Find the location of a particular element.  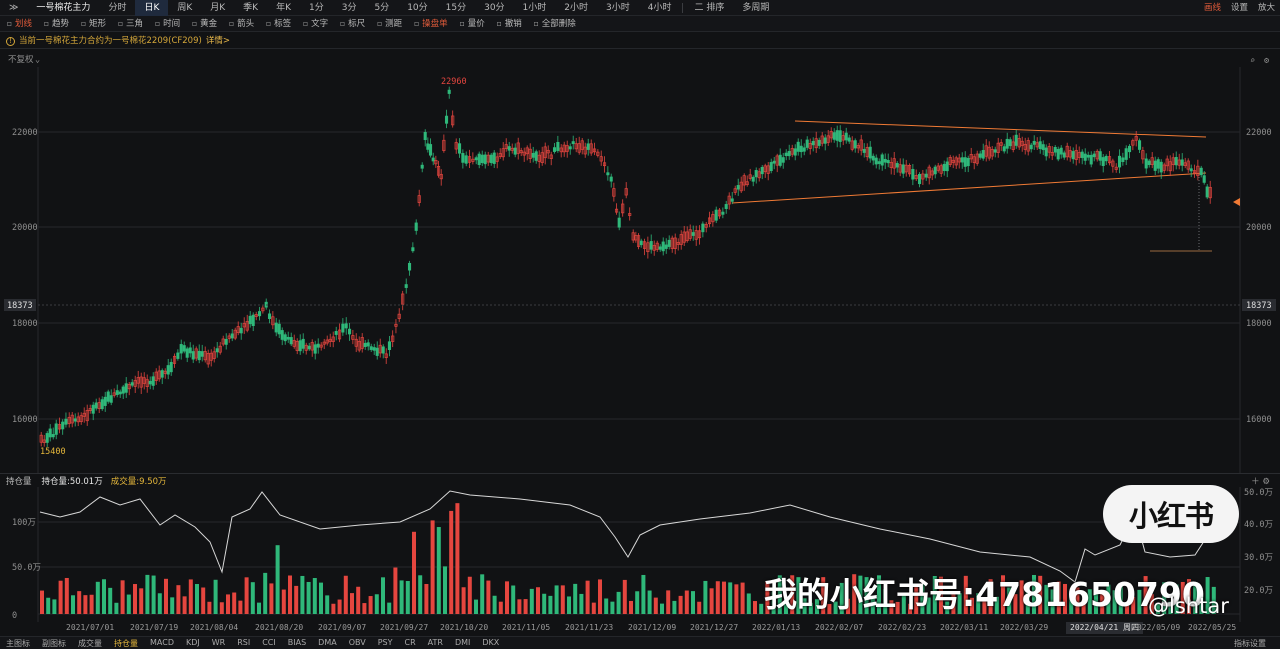

draw-tool-8: ▫ 文字 is located at coordinates (314, 24).